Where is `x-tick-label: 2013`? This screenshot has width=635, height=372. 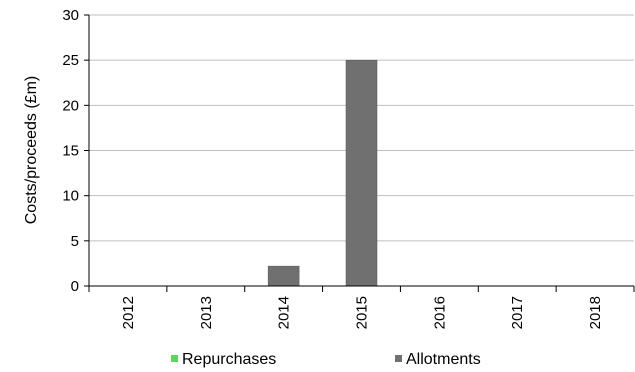 x-tick-label: 2013 is located at coordinates (206, 312).